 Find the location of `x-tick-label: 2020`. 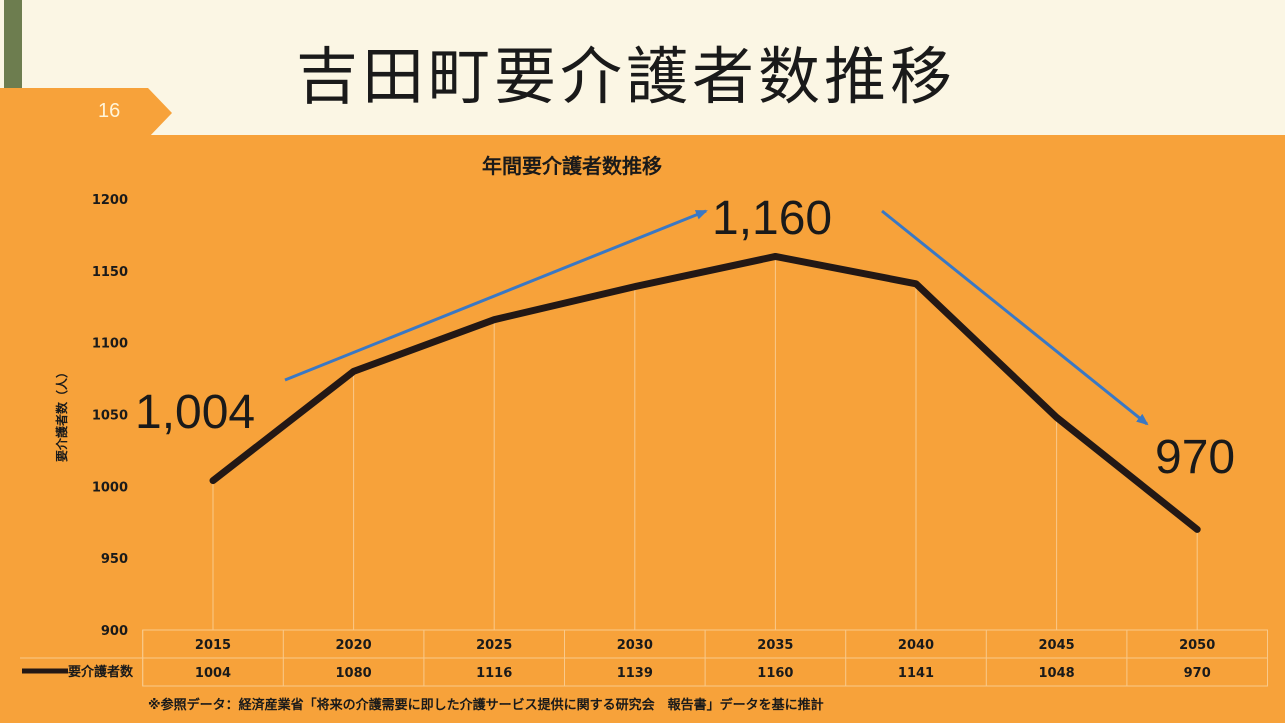

x-tick-label: 2020 is located at coordinates (354, 645).